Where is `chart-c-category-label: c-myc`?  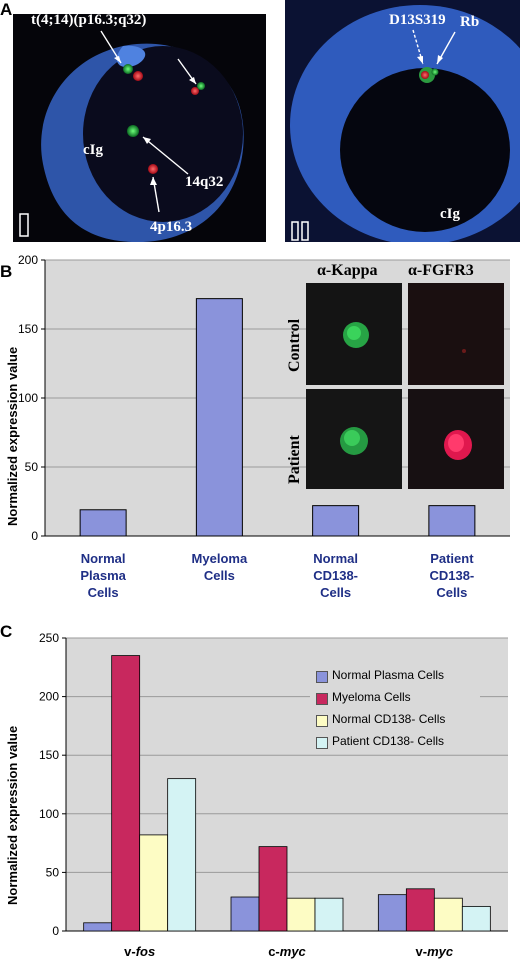 chart-c-category-label: c-myc is located at coordinates (287, 951).